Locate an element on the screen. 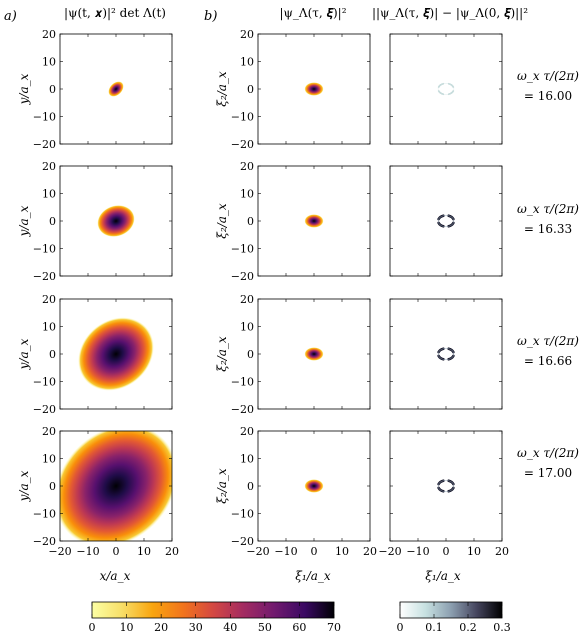  colorbar-tick-label: 30 is located at coordinates (196, 627).